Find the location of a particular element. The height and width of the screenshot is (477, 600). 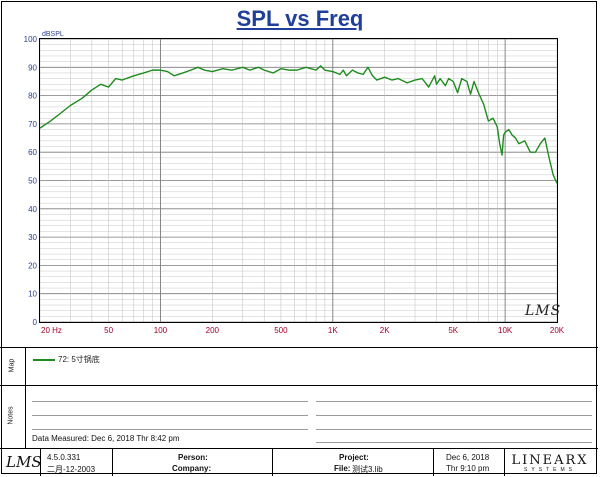

y-tick-label: 50 is located at coordinates (32, 181).